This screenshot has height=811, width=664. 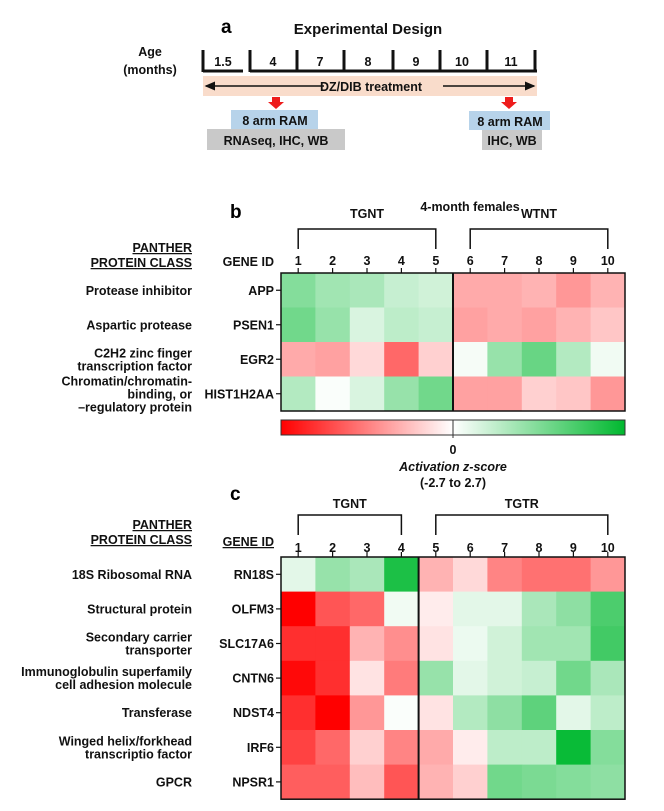 I want to click on gene-label: SLC17A6, so click(x=246, y=644).